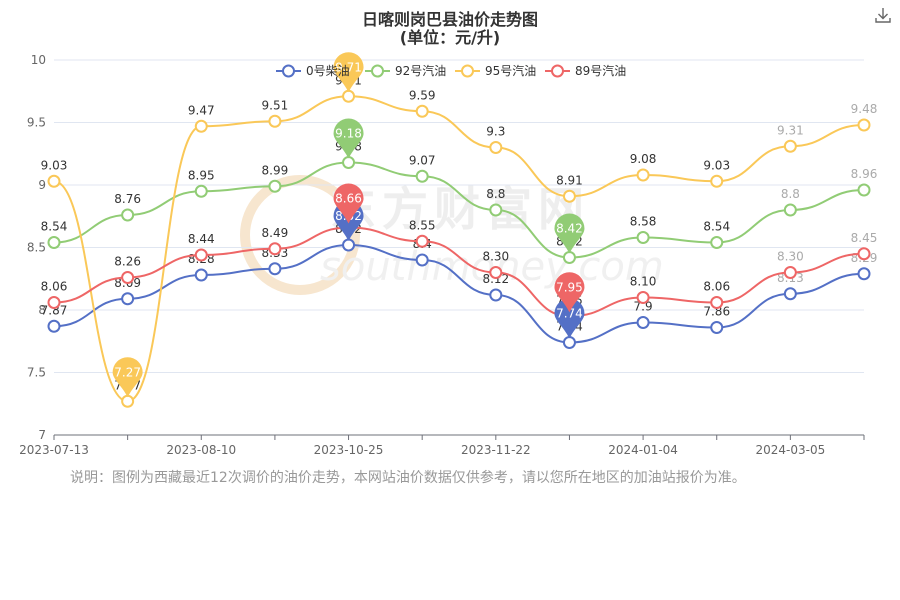 The image size is (900, 600). Describe the element at coordinates (496, 450) in the screenshot. I see `x-tick-label: 2023-11-22` at that location.